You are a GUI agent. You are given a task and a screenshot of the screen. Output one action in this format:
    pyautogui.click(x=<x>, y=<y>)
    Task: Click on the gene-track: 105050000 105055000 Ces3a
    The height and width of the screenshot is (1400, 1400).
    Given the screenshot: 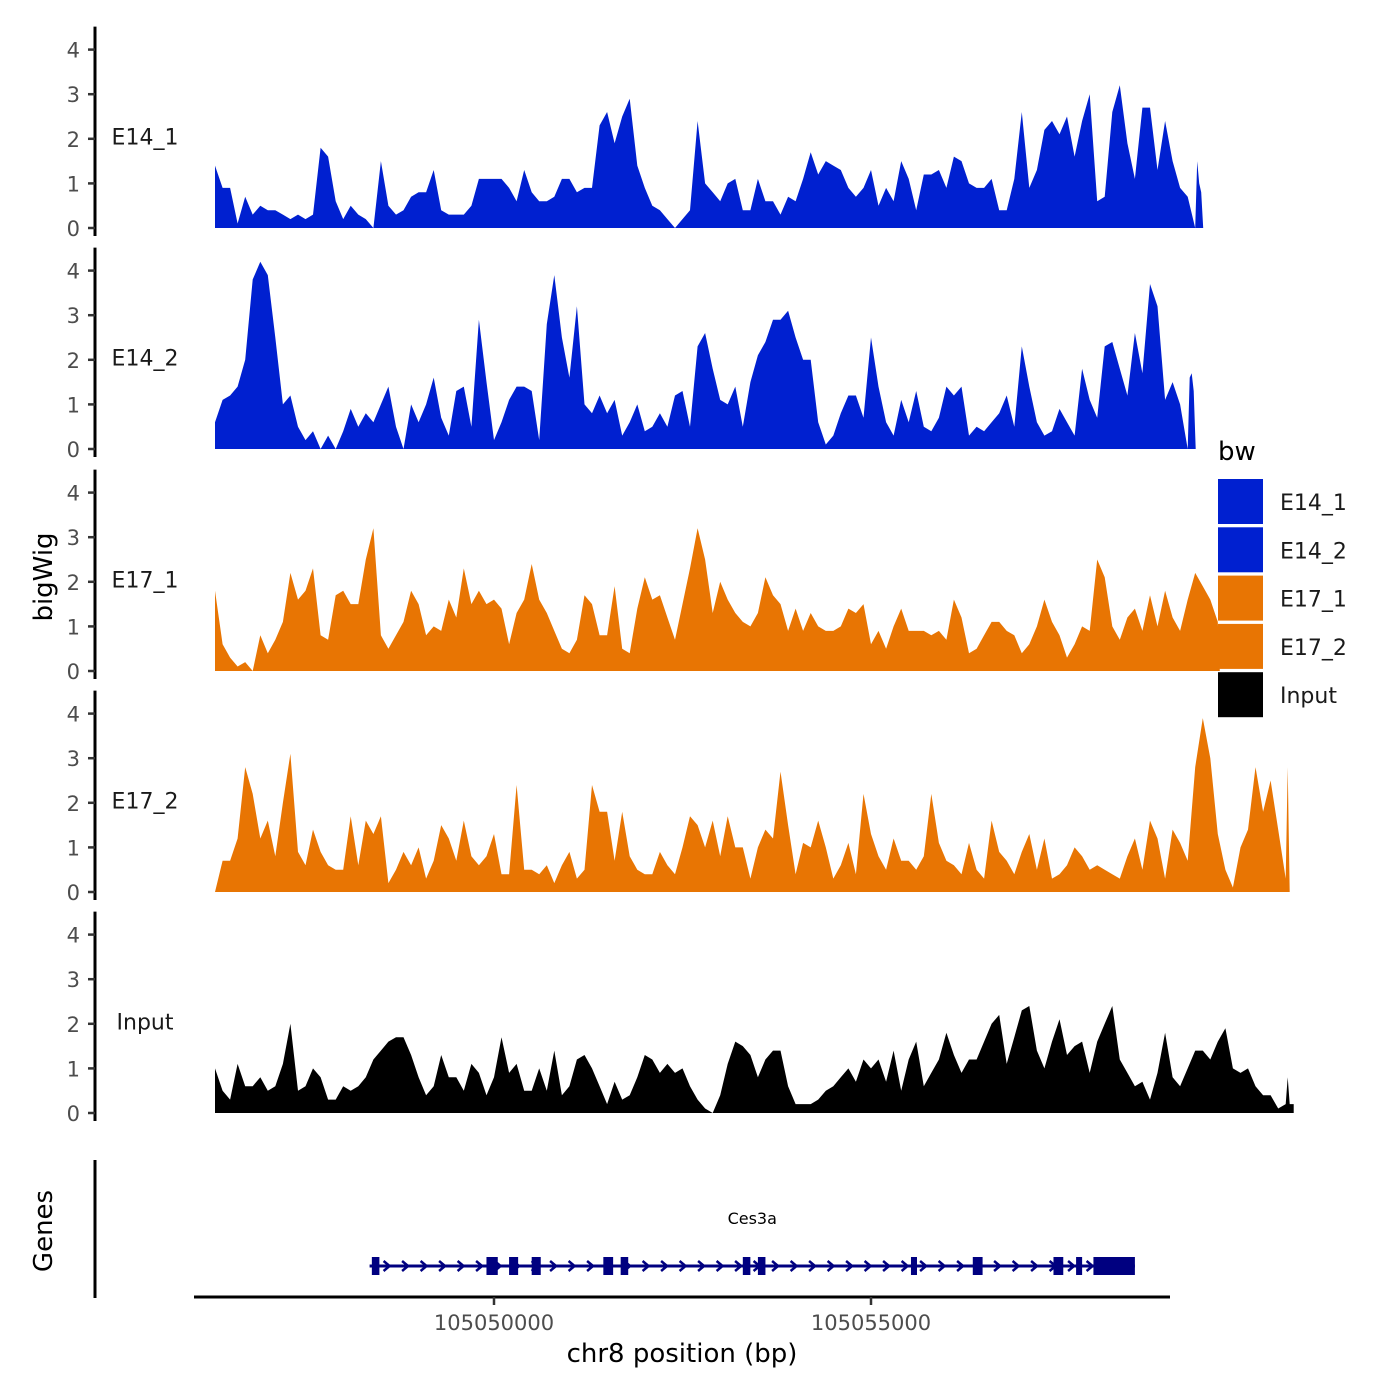 What is the action you would take?
    pyautogui.click(x=631, y=1247)
    